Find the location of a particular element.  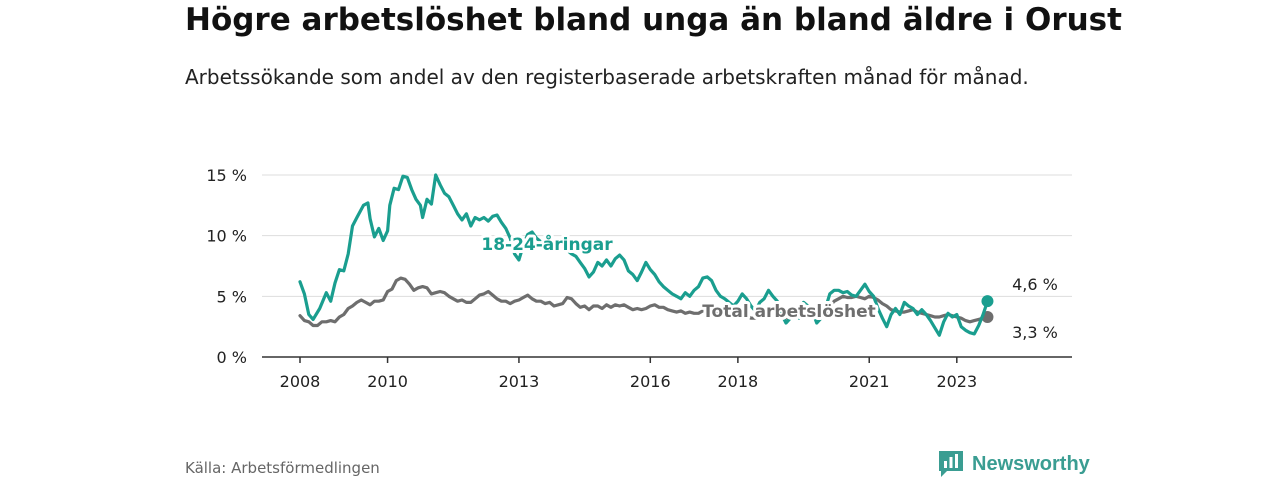

total-series-label: Total arbetslöshet is located at coordinates (789, 312).